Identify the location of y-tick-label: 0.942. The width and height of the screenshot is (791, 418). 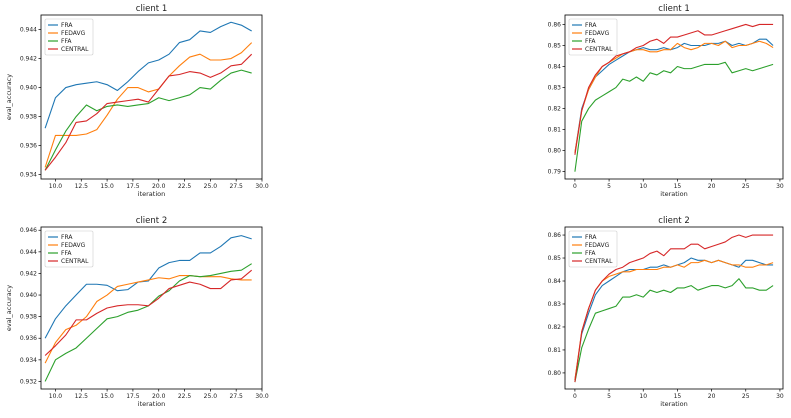
(28, 59).